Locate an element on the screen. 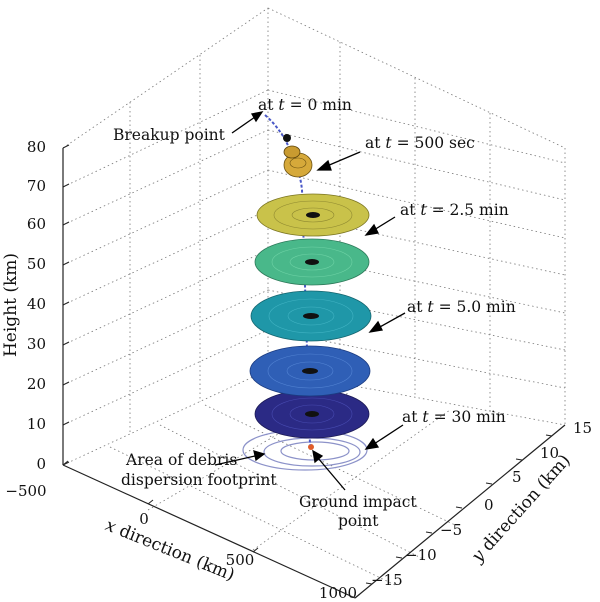  y-tick-labels: −15 −10 −5 0 5 10 15 is located at coordinates (481, 504).